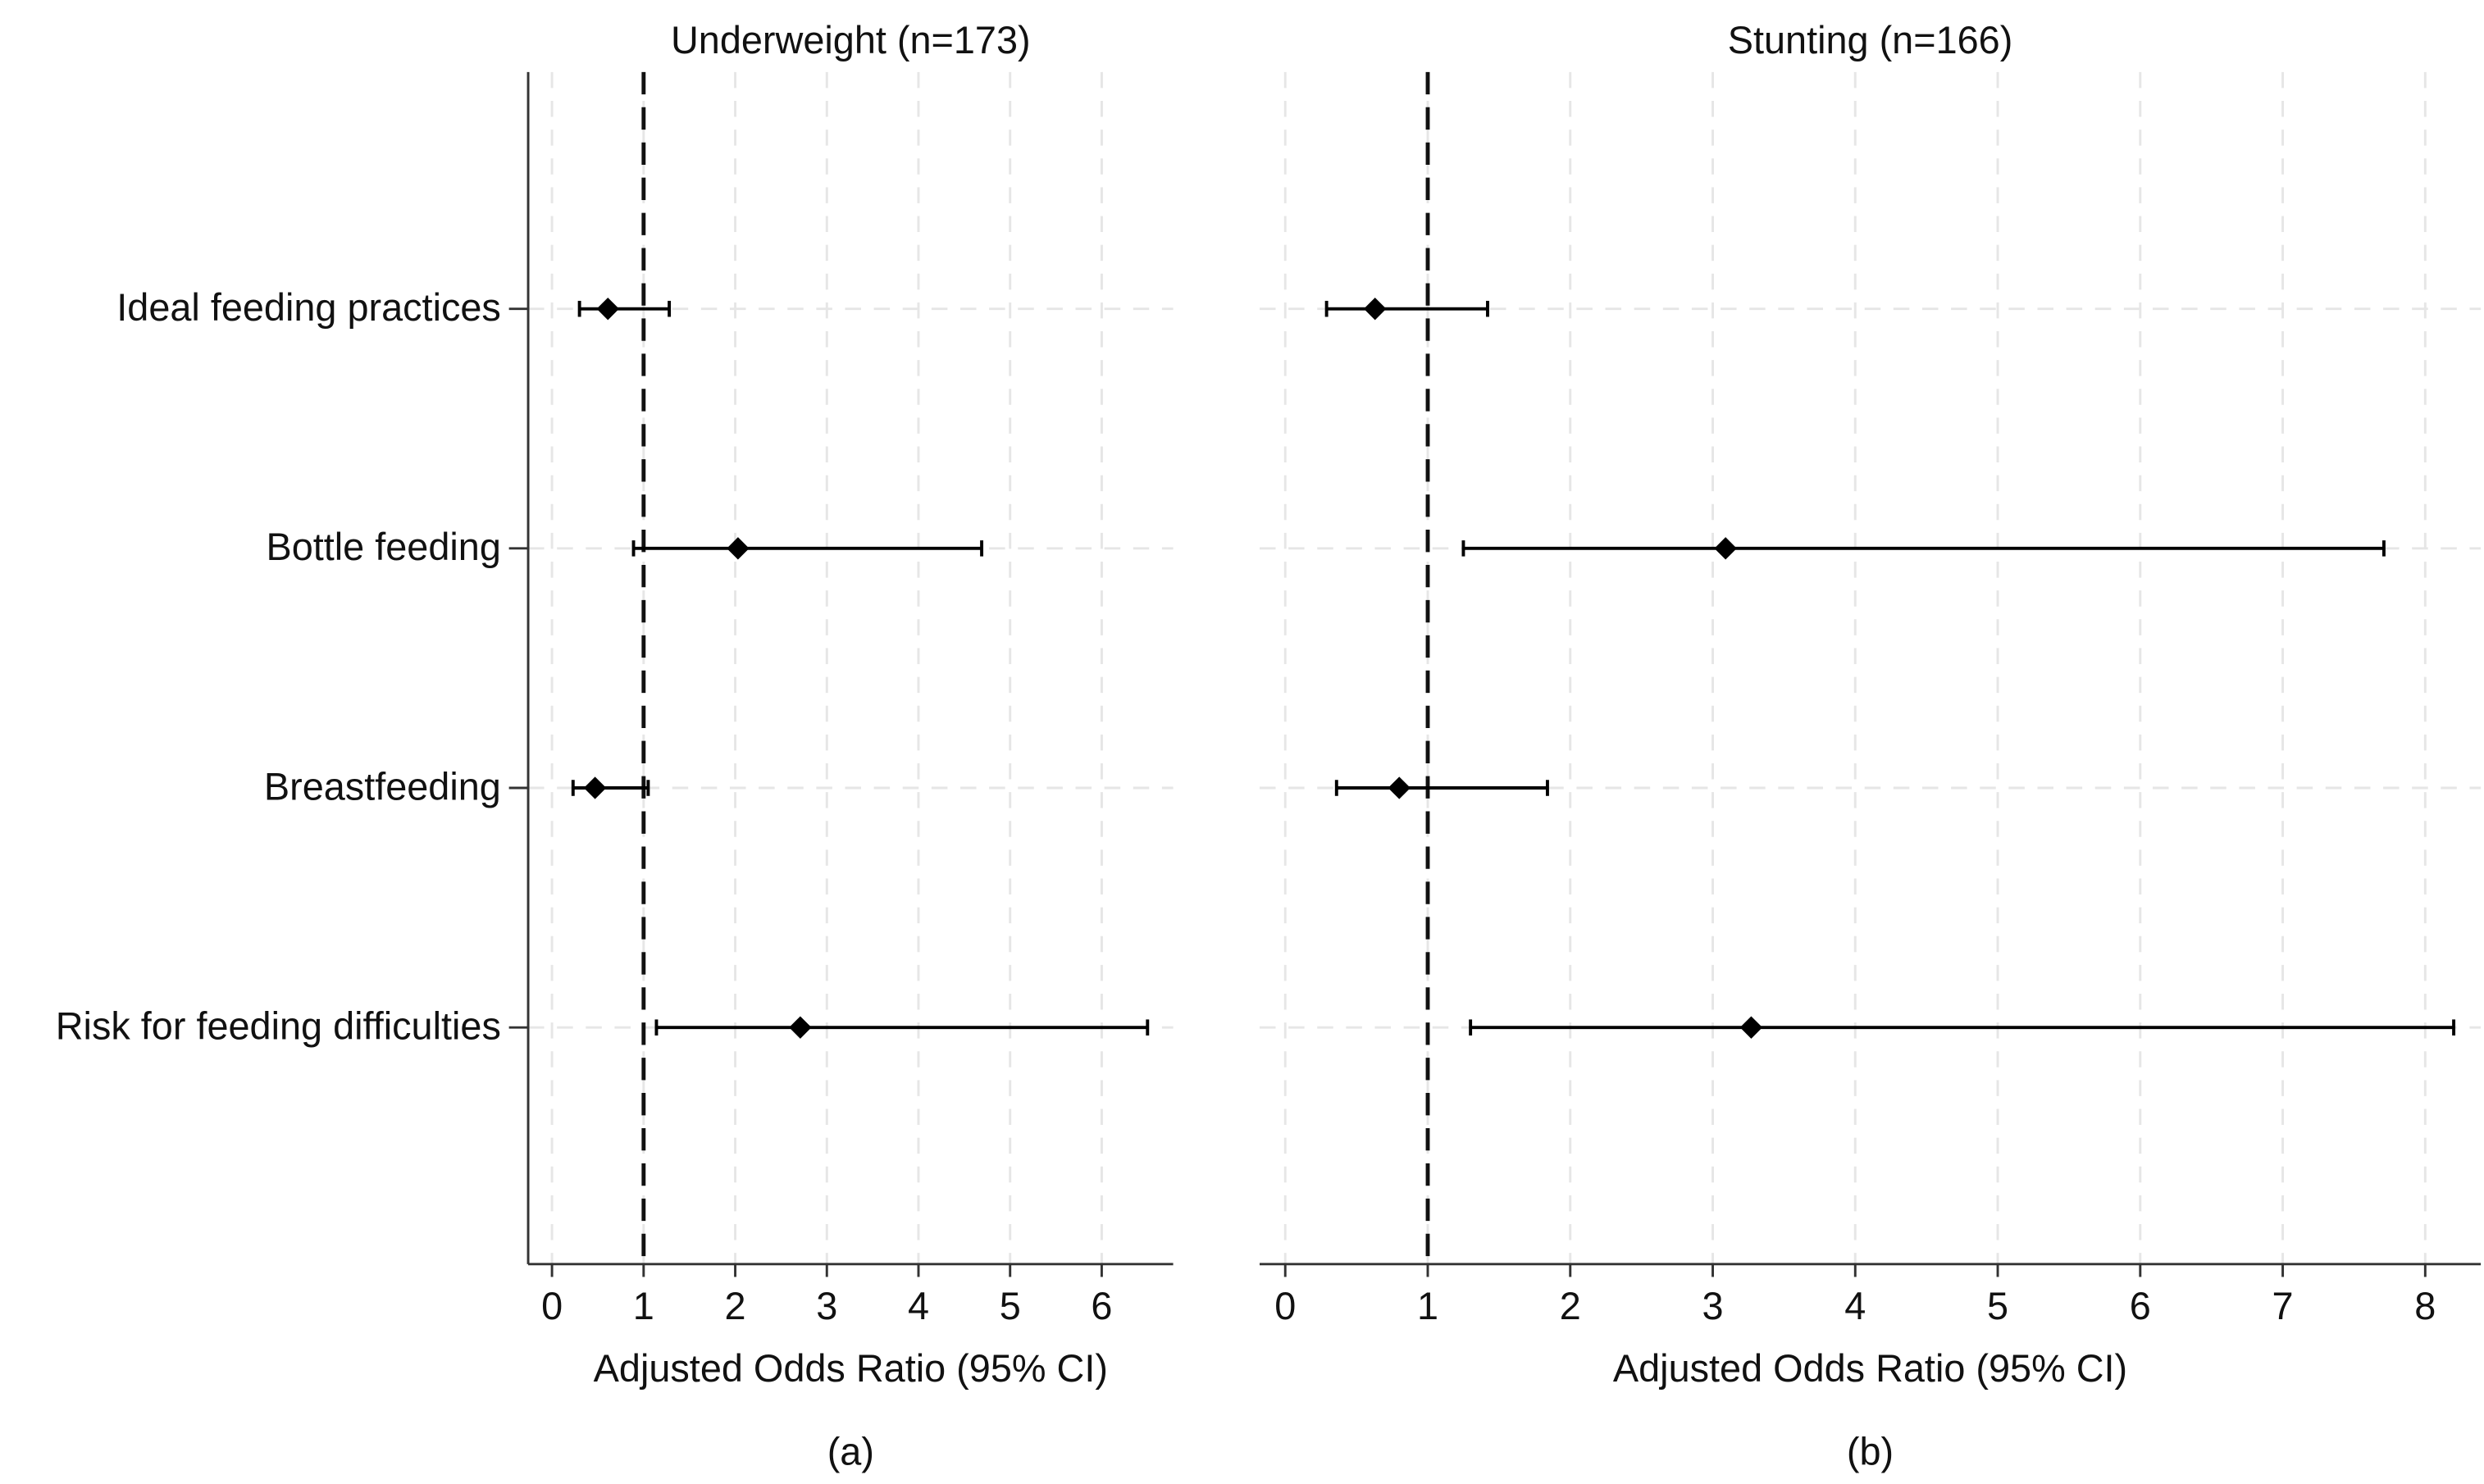 The width and height of the screenshot is (2484, 1484). What do you see at coordinates (382, 786) in the screenshot?
I see `y-tick-label: Breastfeeding` at bounding box center [382, 786].